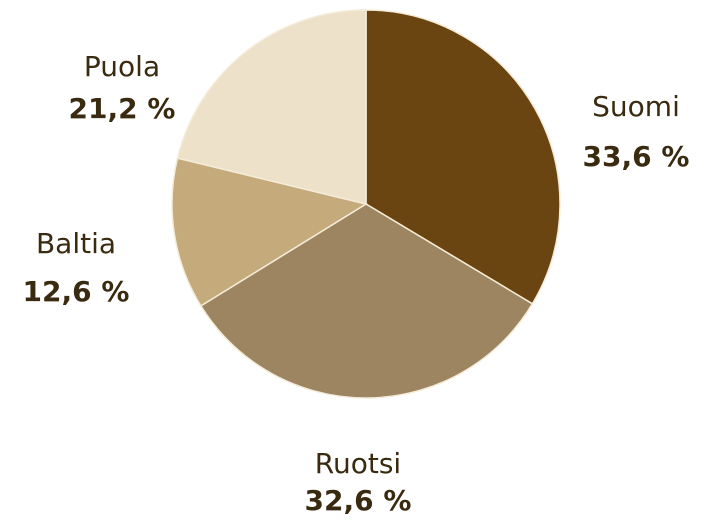 This screenshot has width=704, height=521. I want to click on slice-label: Baltia, so click(76, 243).